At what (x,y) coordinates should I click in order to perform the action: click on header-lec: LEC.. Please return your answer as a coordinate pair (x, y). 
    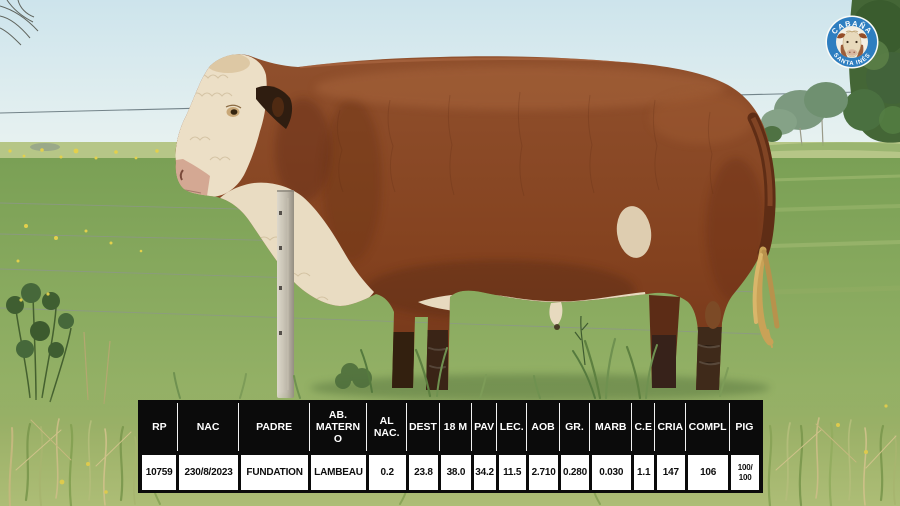
    Looking at the image, I should click on (512, 427).